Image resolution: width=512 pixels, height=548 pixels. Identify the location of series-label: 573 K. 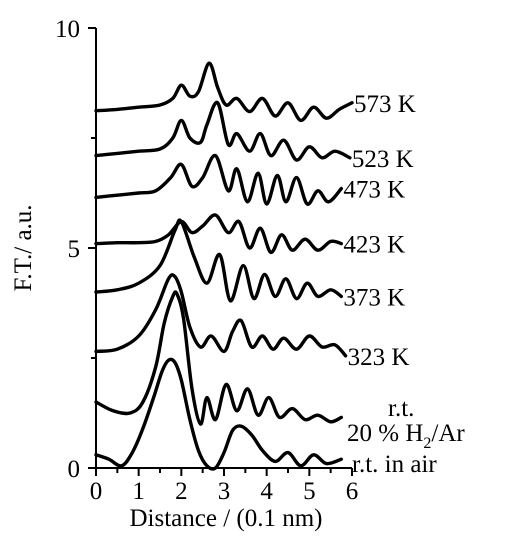
(385, 104).